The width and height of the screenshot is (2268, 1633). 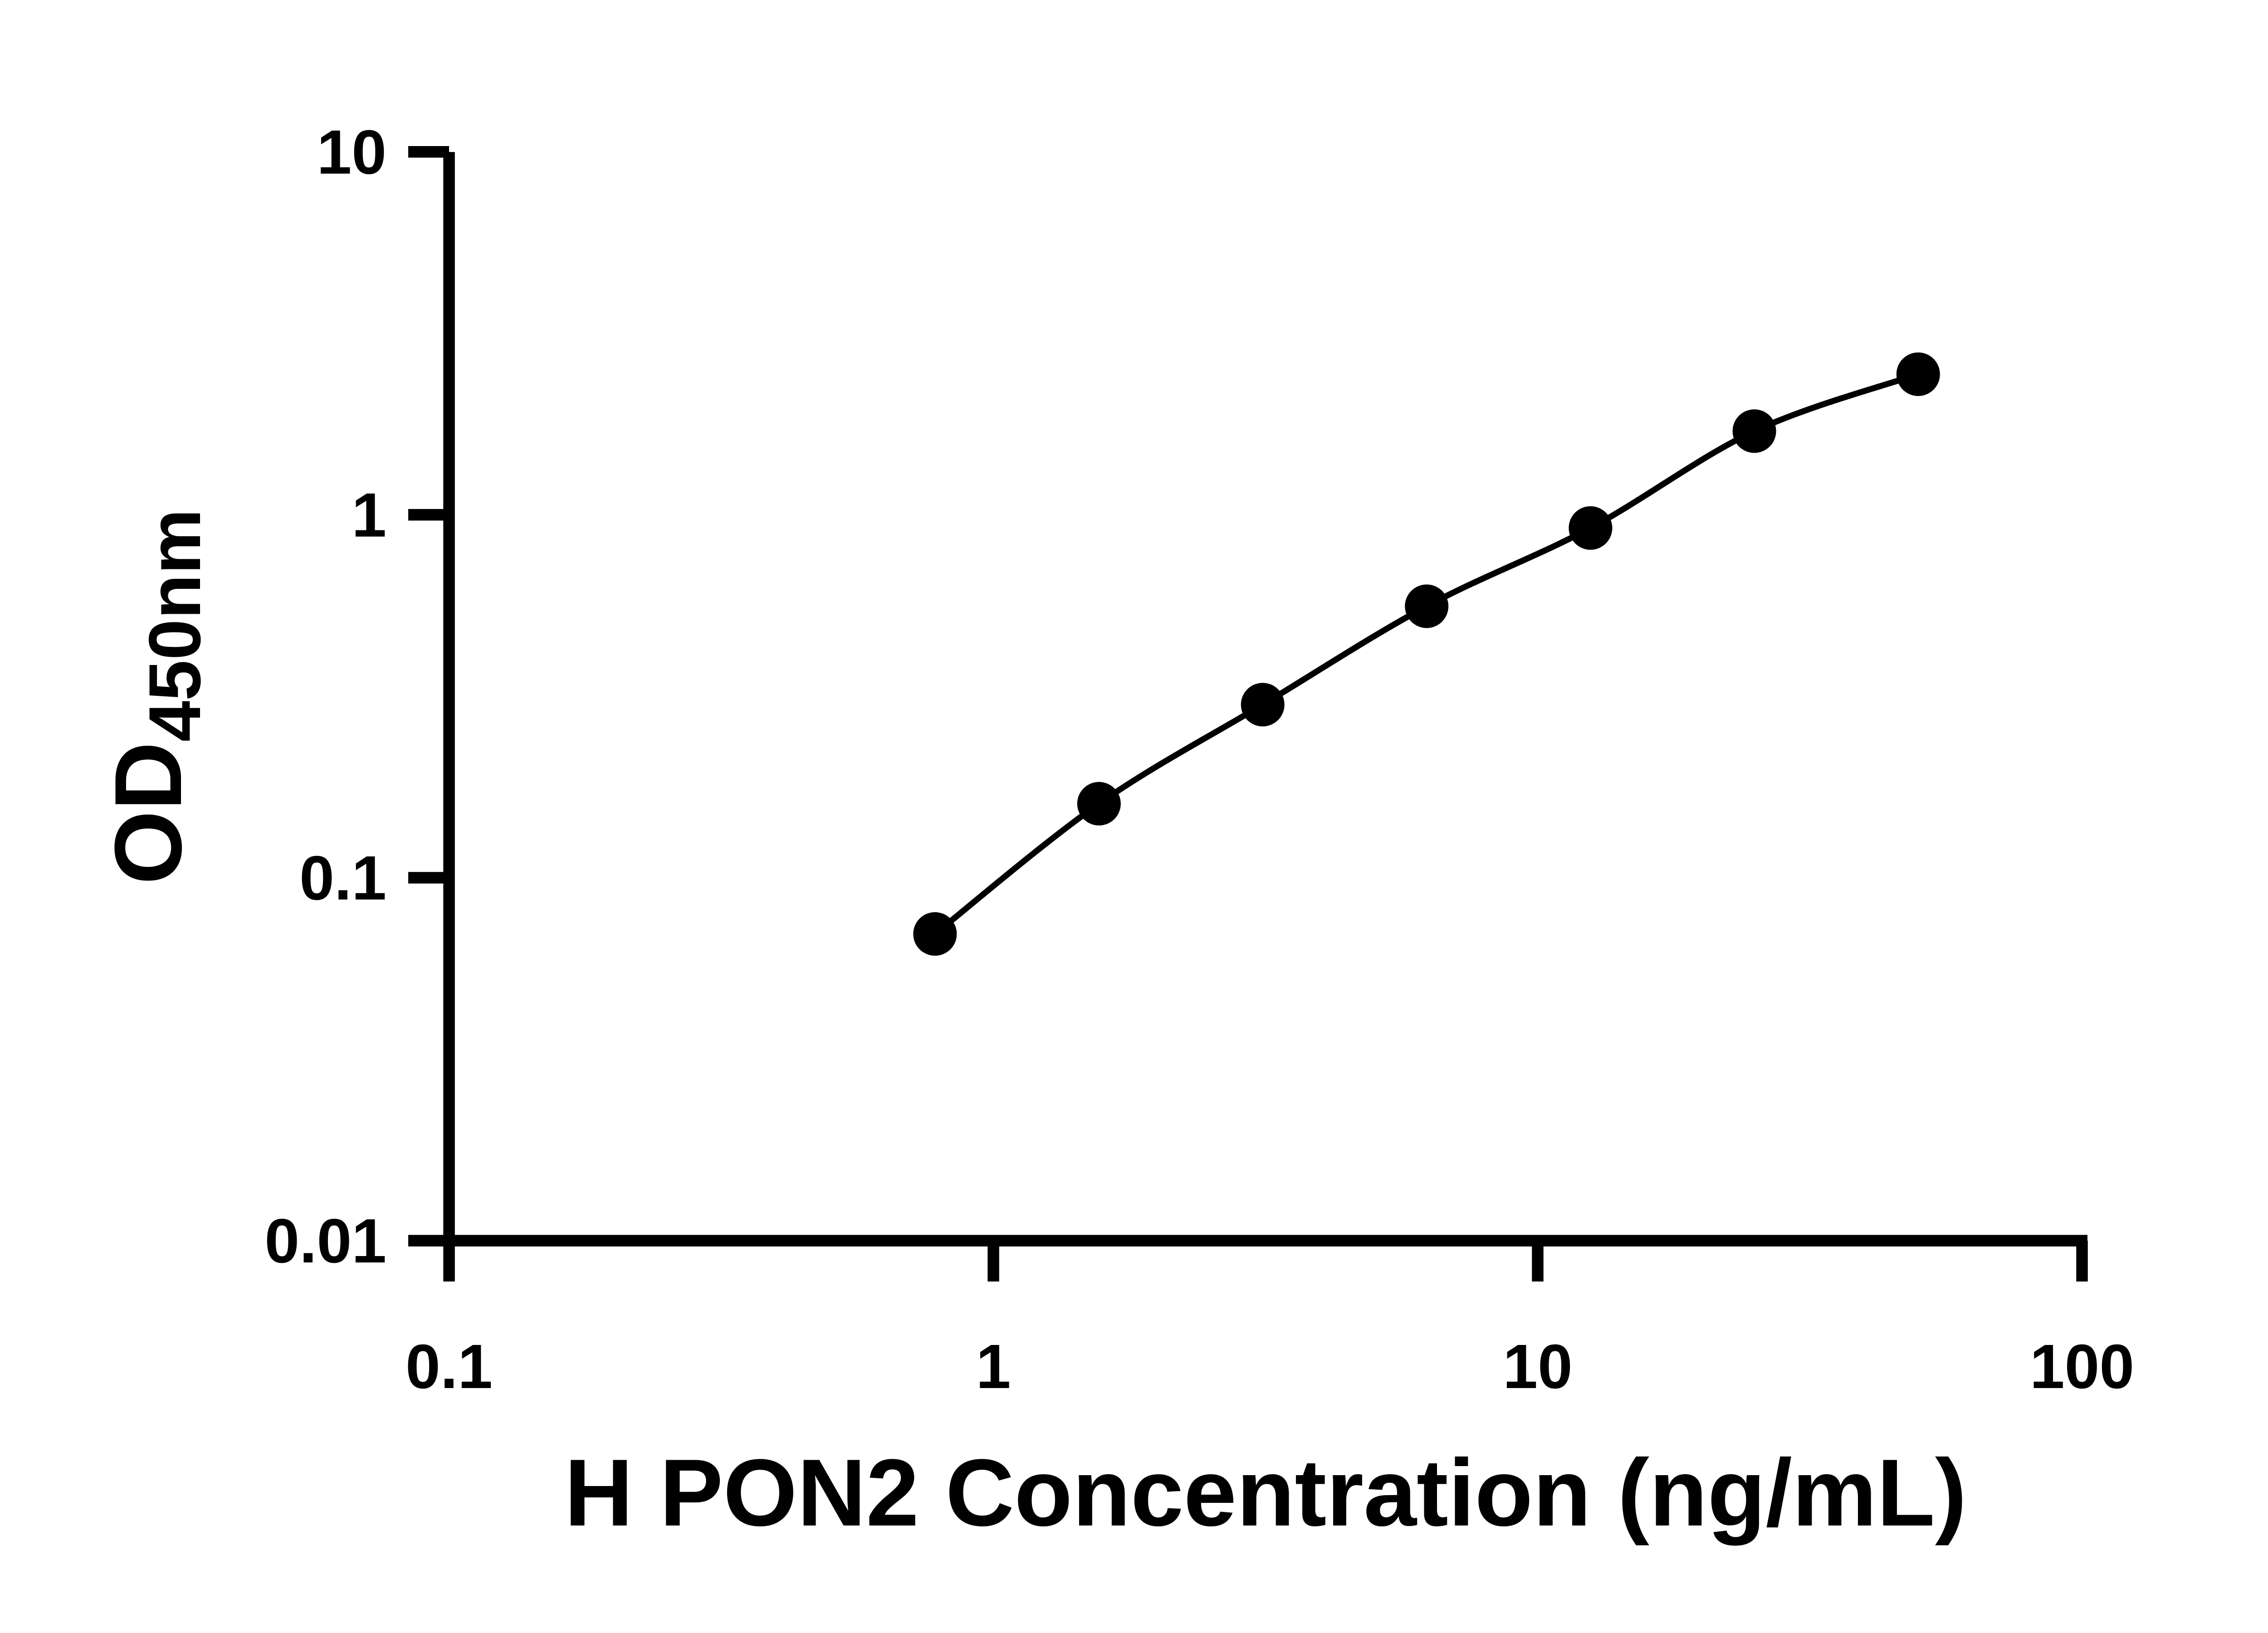 I want to click on data-point-0.781, so click(x=935, y=934).